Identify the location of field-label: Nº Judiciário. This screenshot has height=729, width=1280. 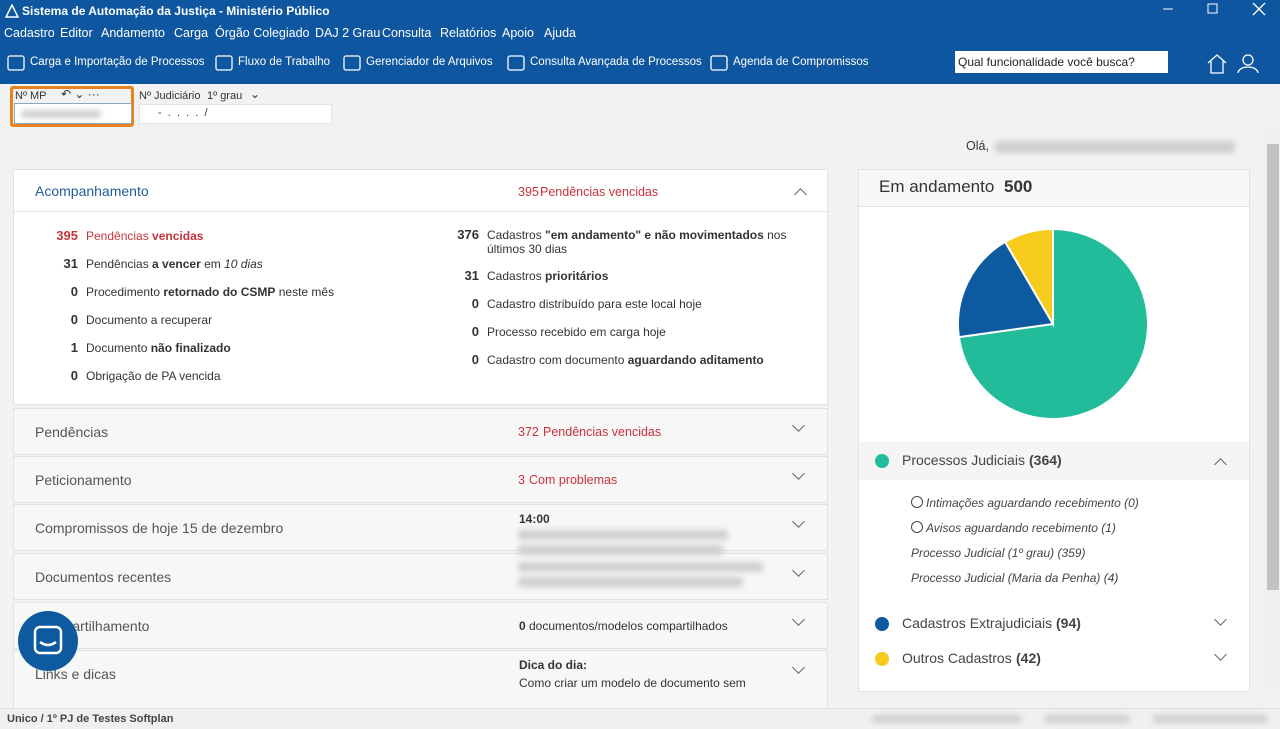
(170, 96).